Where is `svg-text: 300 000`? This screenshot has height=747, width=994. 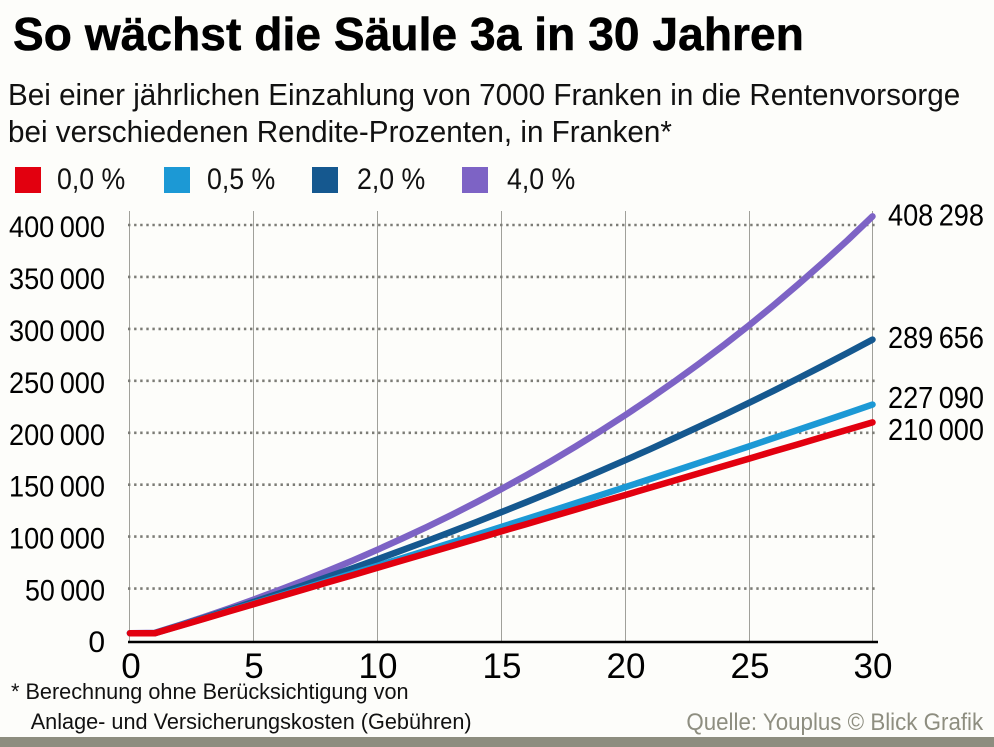 svg-text: 300 000 is located at coordinates (57, 331).